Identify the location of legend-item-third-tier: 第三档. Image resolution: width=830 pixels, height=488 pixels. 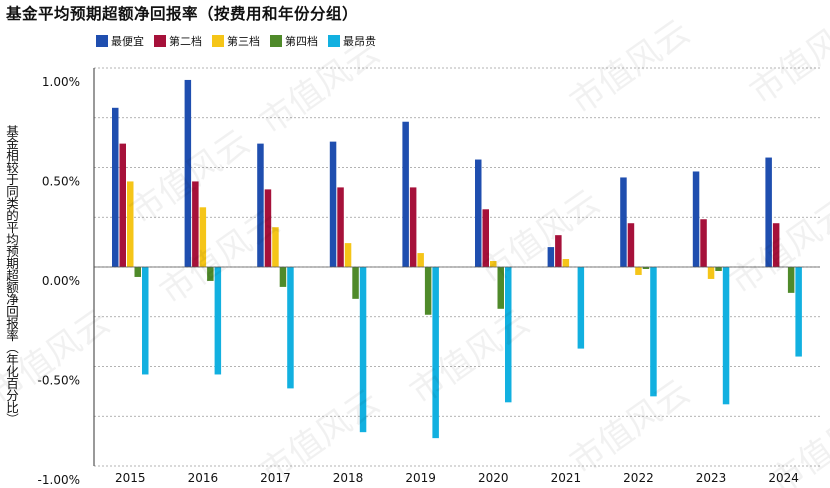
(236, 41).